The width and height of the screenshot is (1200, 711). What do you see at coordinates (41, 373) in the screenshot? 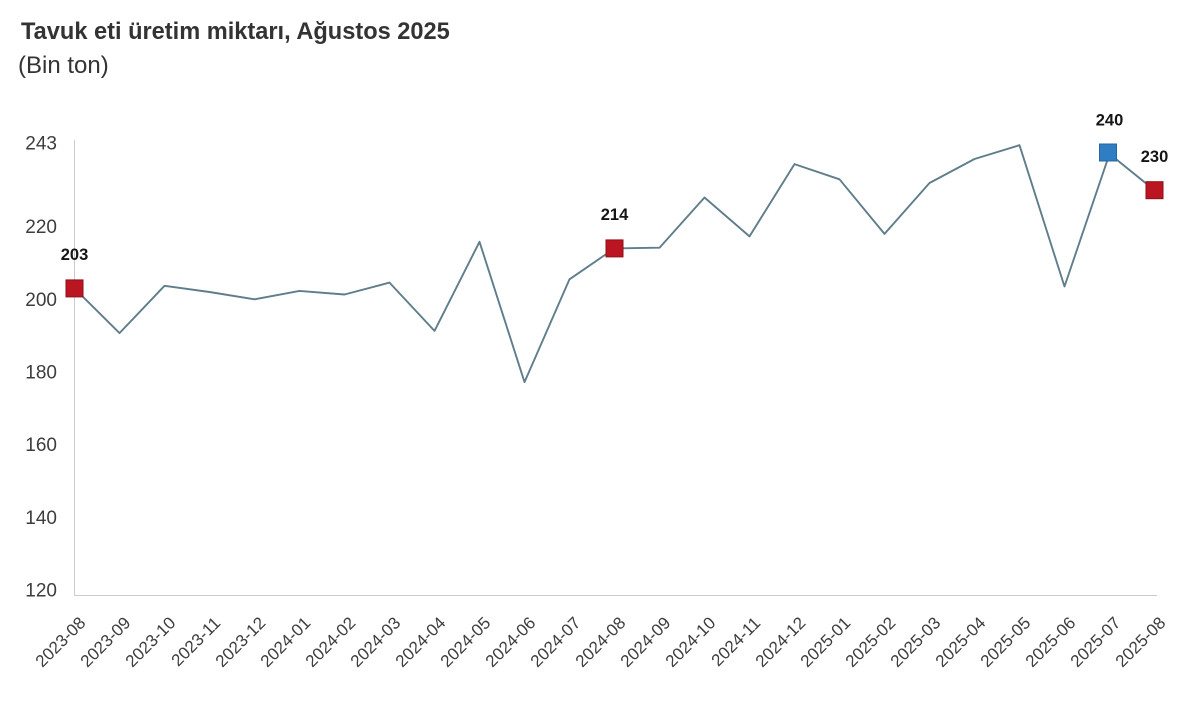
I see `svg-text: 180` at bounding box center [41, 373].